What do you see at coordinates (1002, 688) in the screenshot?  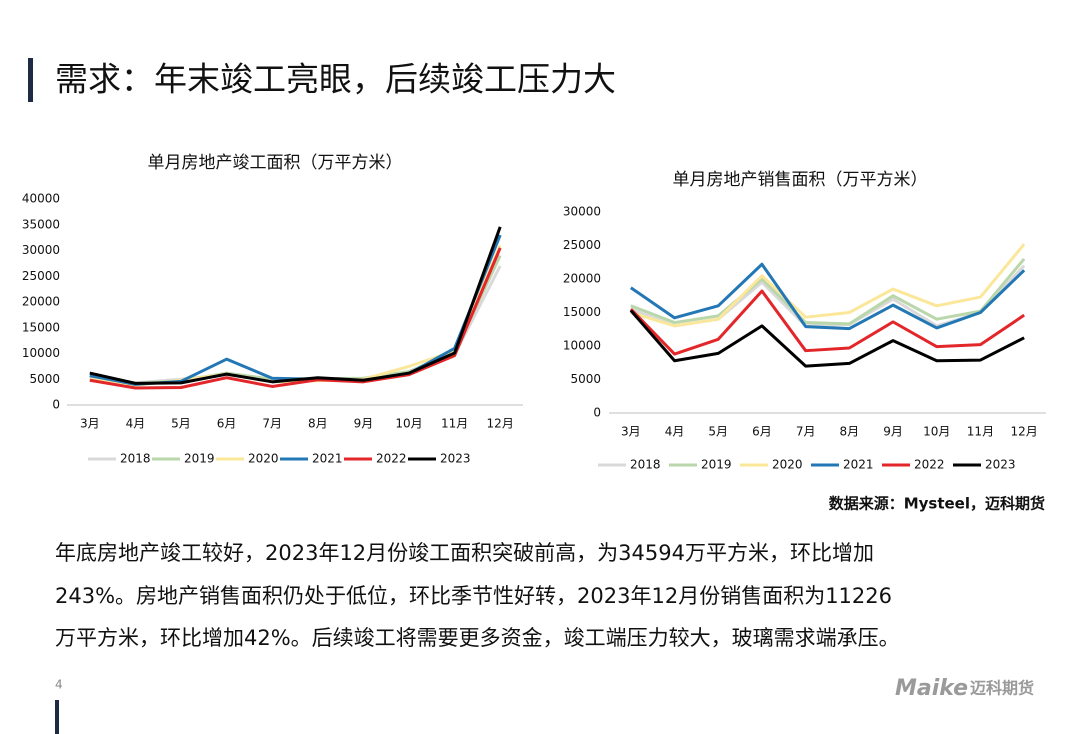 I see `logo-text: 迈科期货` at bounding box center [1002, 688].